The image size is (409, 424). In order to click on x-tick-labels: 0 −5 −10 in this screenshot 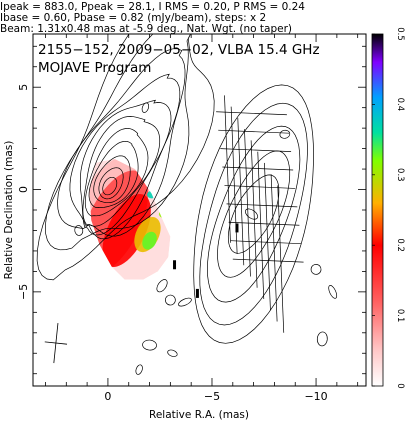, I will do `click(215, 396)`.